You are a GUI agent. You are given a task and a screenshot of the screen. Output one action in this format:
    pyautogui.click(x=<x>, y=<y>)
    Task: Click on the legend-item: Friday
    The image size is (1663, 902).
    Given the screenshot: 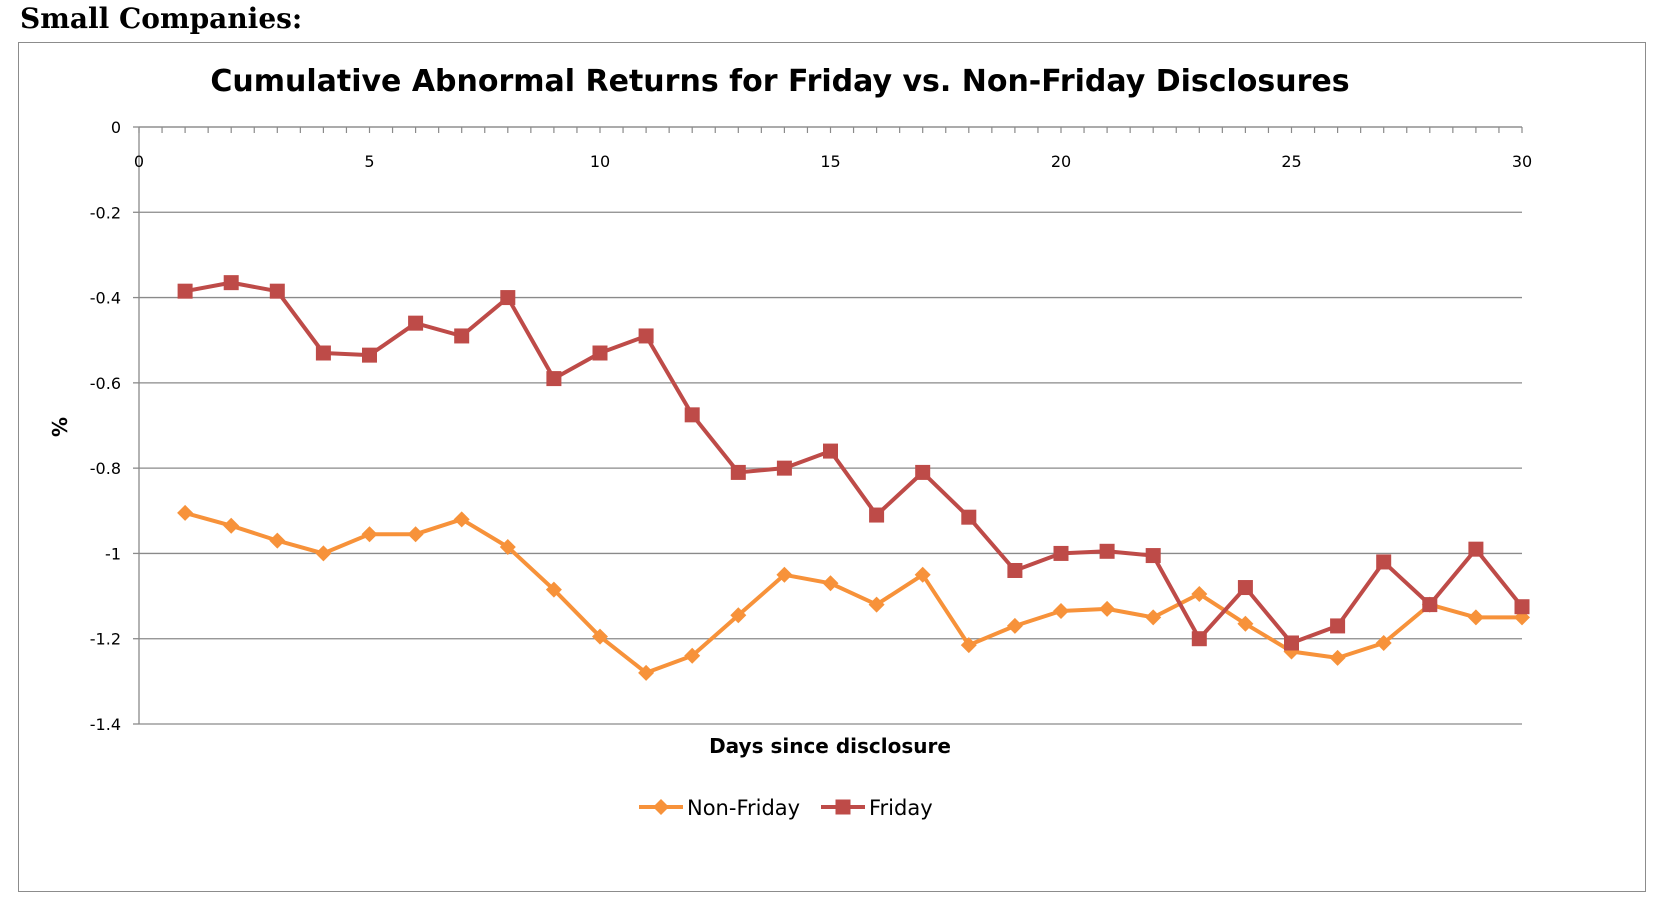 What is the action you would take?
    pyautogui.click(x=877, y=808)
    